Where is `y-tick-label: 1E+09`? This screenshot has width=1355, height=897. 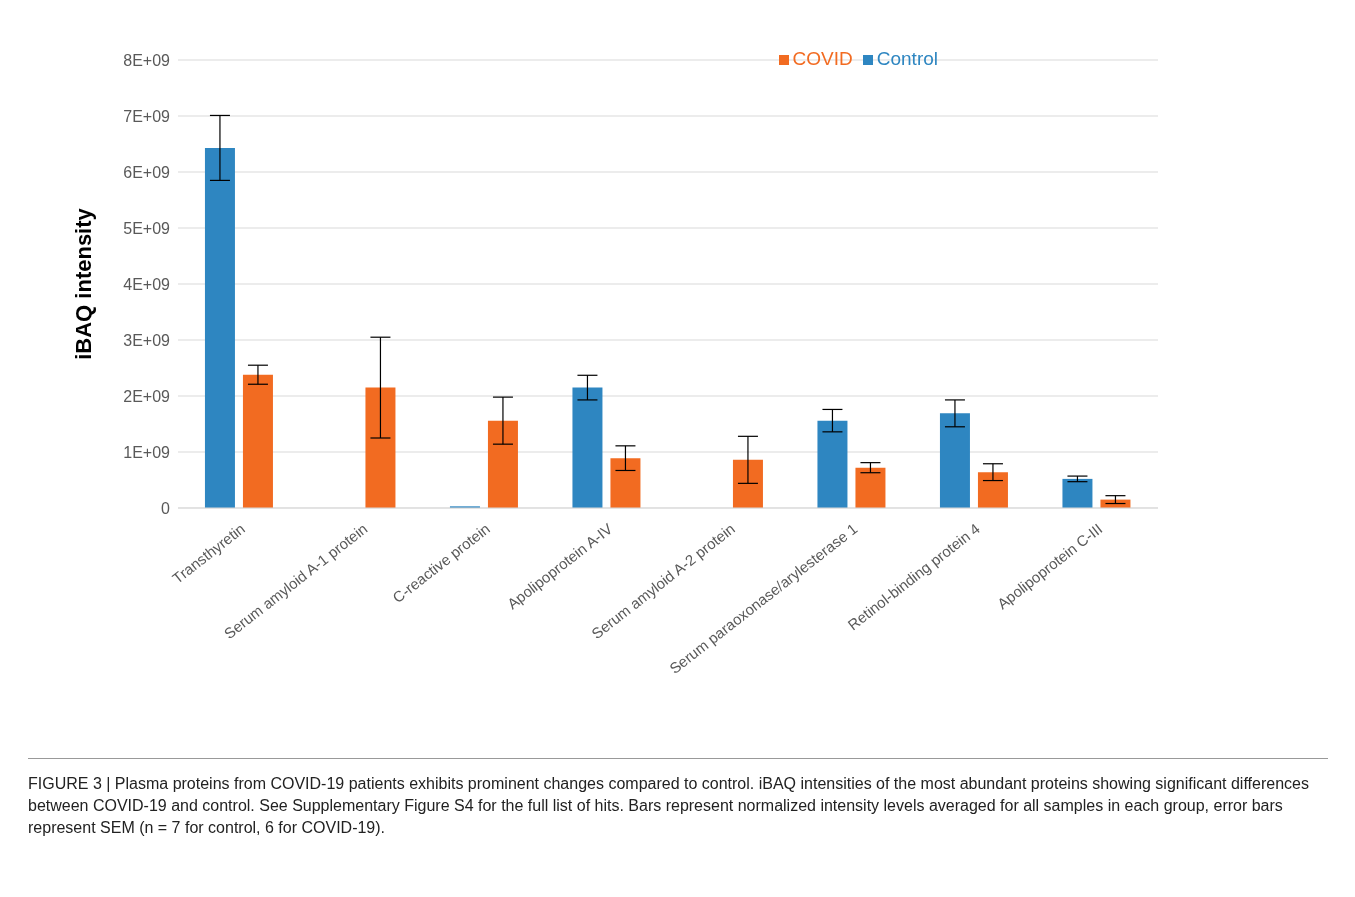
y-tick-label: 1E+09 is located at coordinates (147, 452).